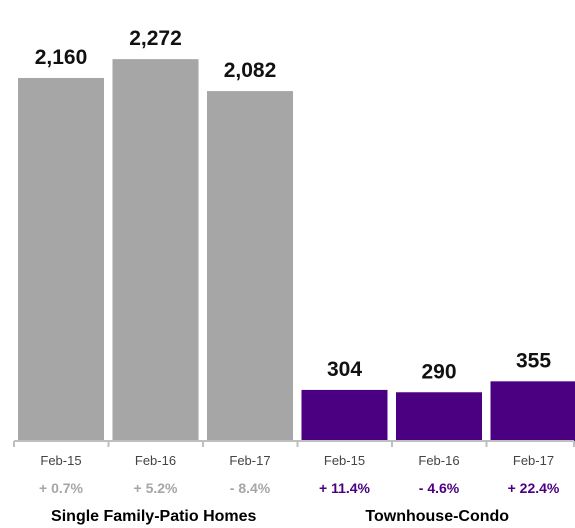 The height and width of the screenshot is (528, 575). Describe the element at coordinates (533, 360) in the screenshot. I see `value-label: 355` at that location.